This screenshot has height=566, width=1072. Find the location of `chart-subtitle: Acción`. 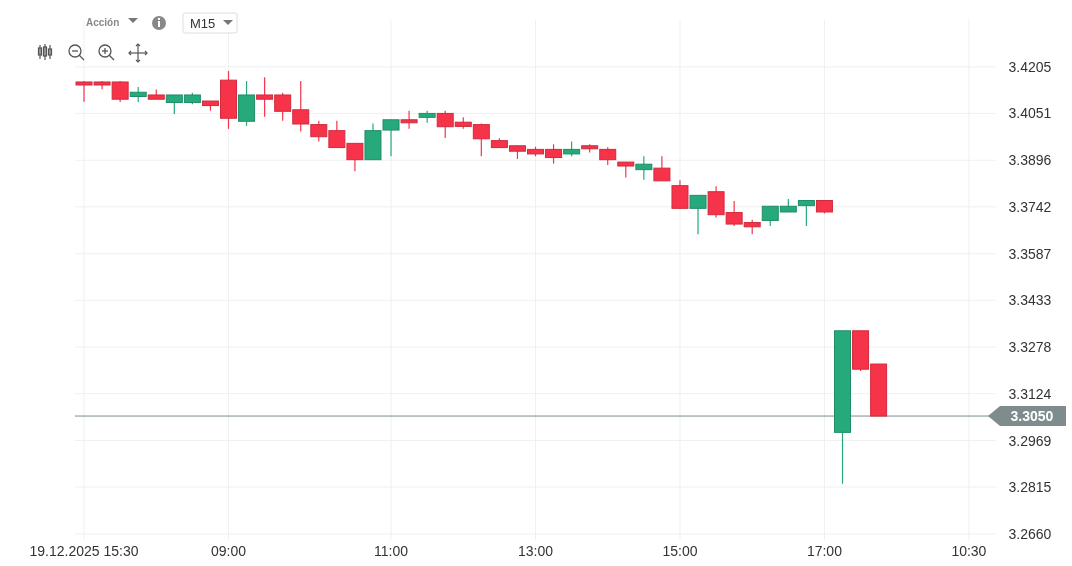

chart-subtitle: Acción is located at coordinates (103, 22).